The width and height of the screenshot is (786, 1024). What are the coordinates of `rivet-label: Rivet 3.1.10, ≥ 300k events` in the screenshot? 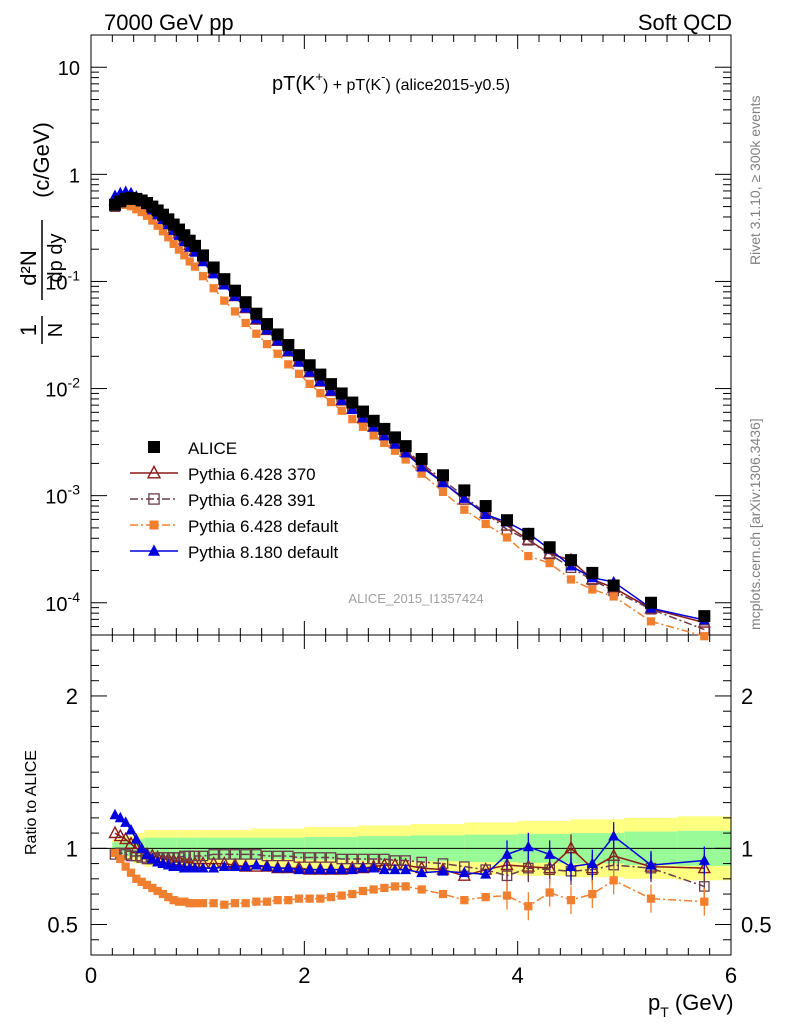 It's located at (755, 180).